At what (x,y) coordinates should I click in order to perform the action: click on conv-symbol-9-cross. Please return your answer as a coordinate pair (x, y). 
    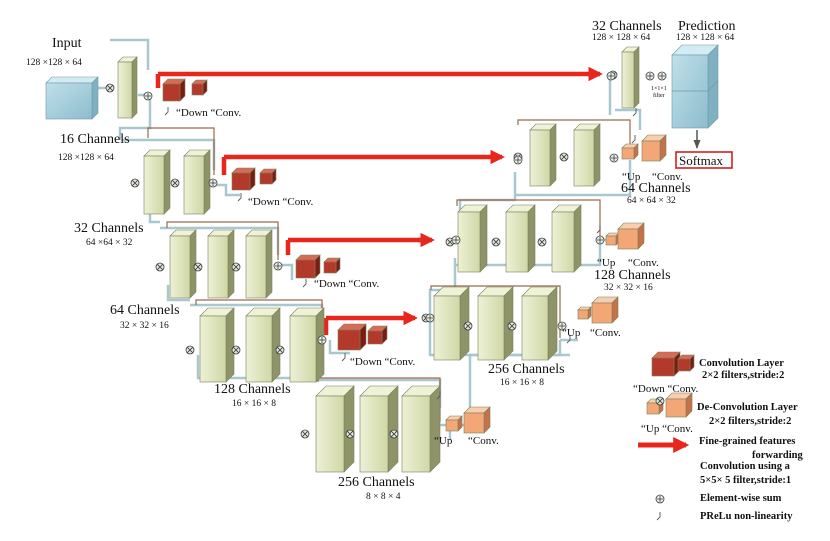
    Looking at the image, I should click on (305, 434).